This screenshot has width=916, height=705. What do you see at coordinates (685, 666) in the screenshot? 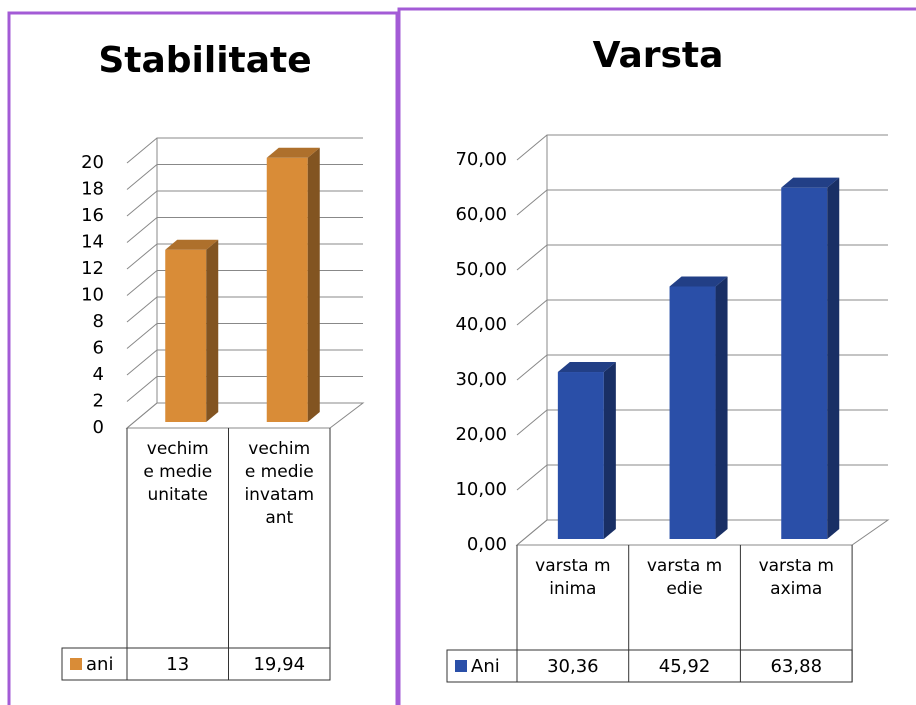
I see `table-value: 45,92` at bounding box center [685, 666].